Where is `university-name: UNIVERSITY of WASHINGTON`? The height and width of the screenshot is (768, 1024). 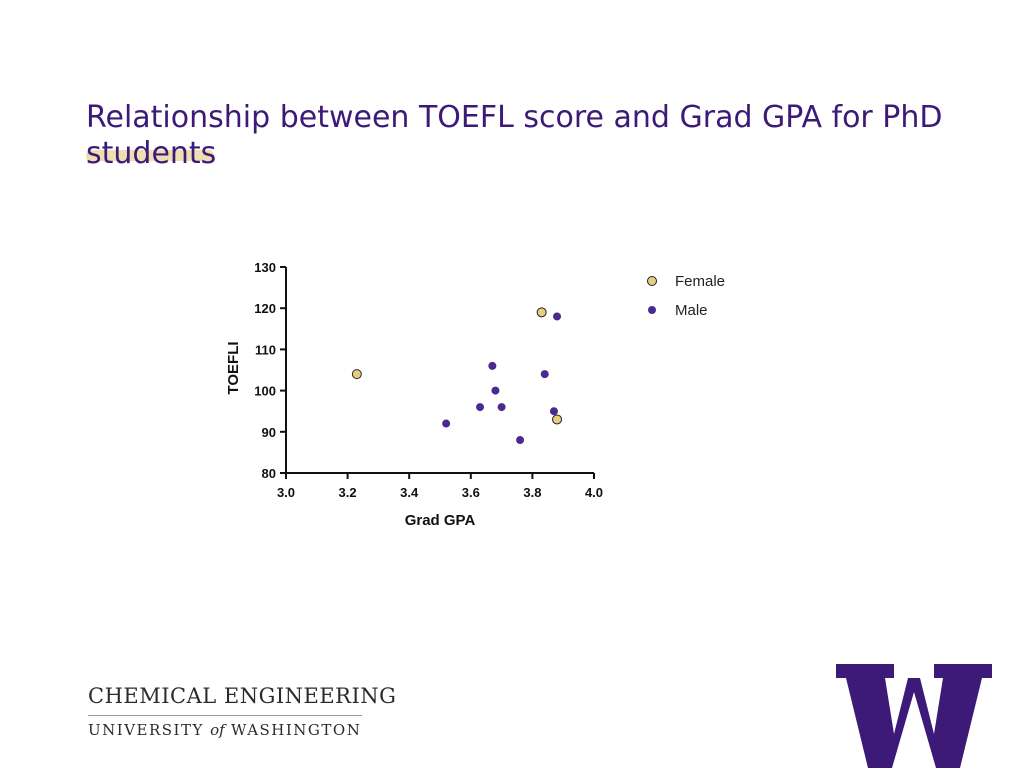 university-name: UNIVERSITY of WASHINGTON is located at coordinates (224, 730).